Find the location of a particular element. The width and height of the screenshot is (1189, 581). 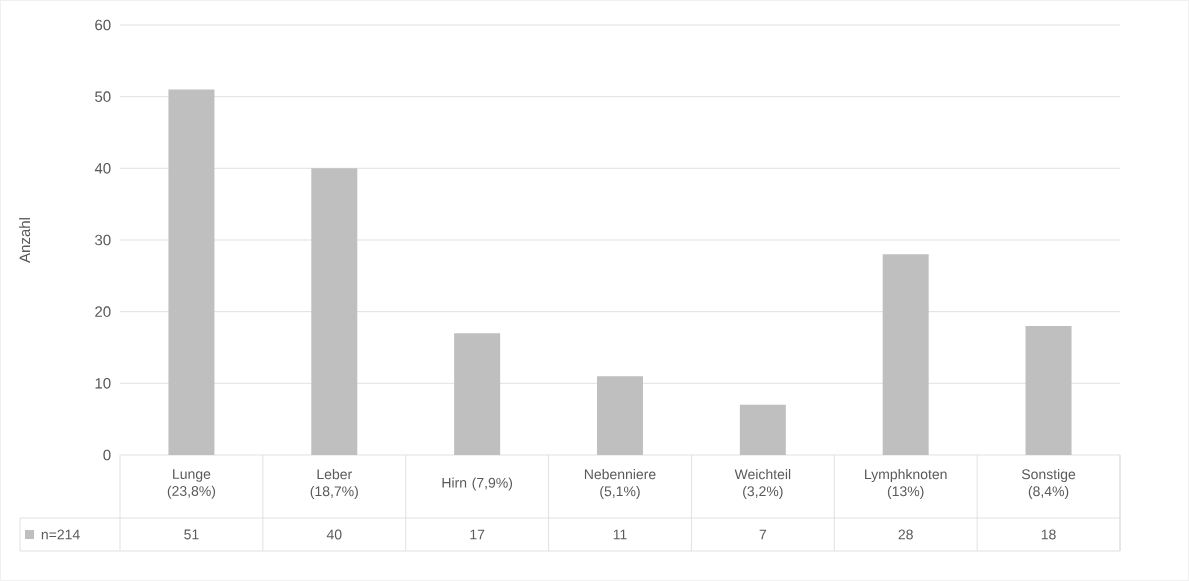

y-tick-label: 30 is located at coordinates (103, 240).